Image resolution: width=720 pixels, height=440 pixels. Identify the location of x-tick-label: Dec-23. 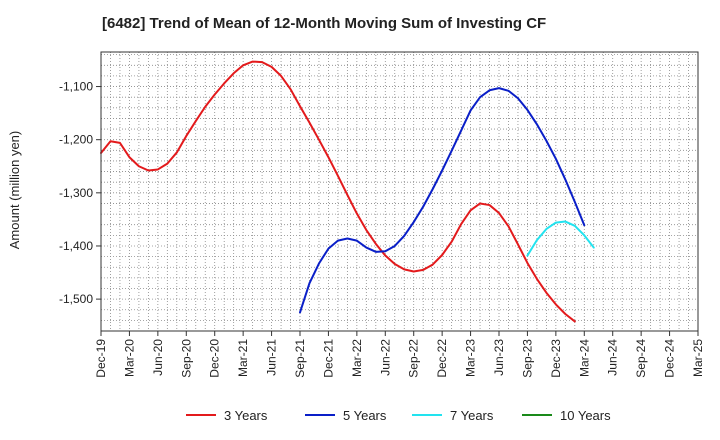
(556, 358).